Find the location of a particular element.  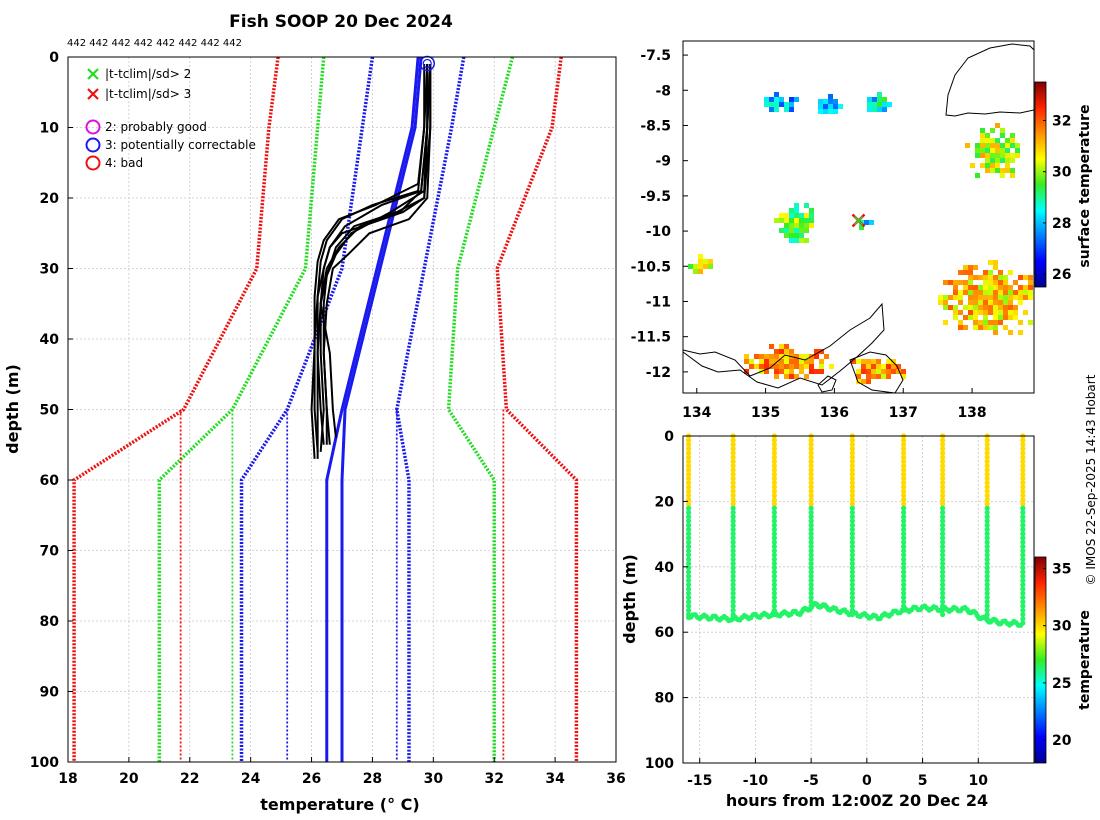

map-coastline is located at coordinates (858, 218).